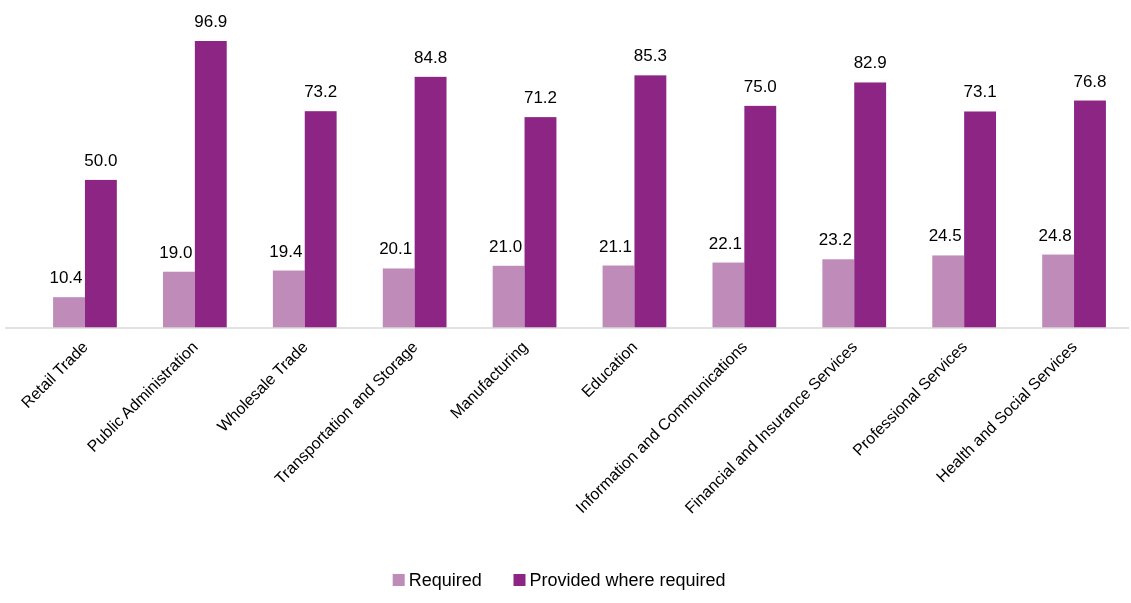  What do you see at coordinates (980, 92) in the screenshot?
I see `data-label: 73.1` at bounding box center [980, 92].